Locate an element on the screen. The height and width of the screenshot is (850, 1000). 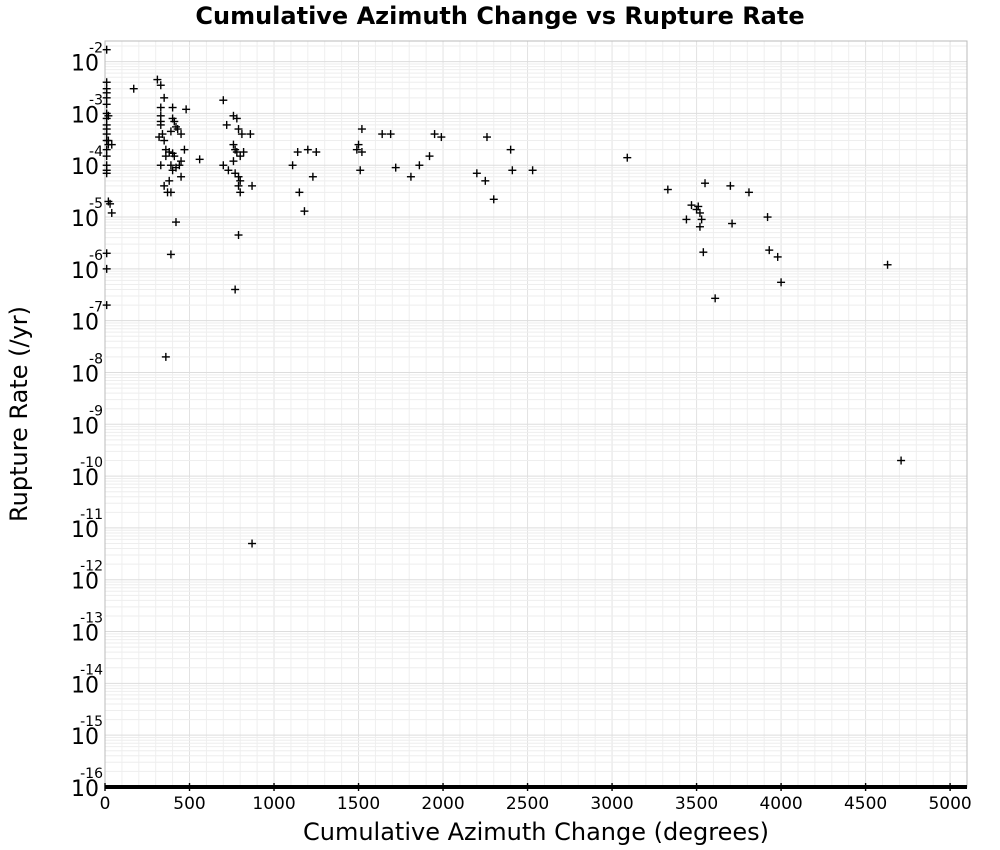
x-tick-label: 500 is located at coordinates (189, 804).